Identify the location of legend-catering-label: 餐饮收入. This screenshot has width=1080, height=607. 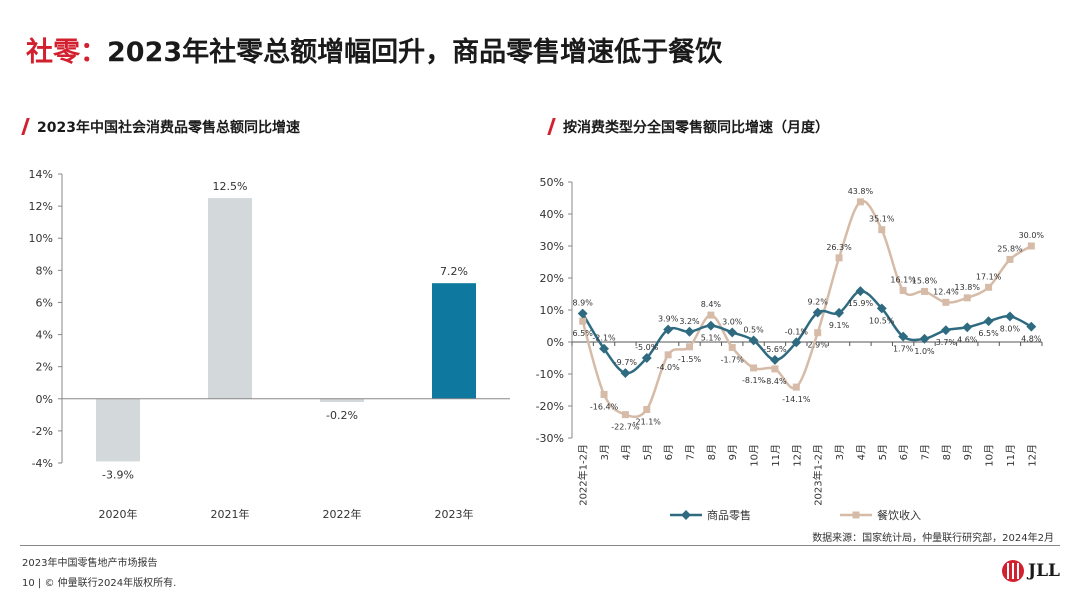
(899, 515).